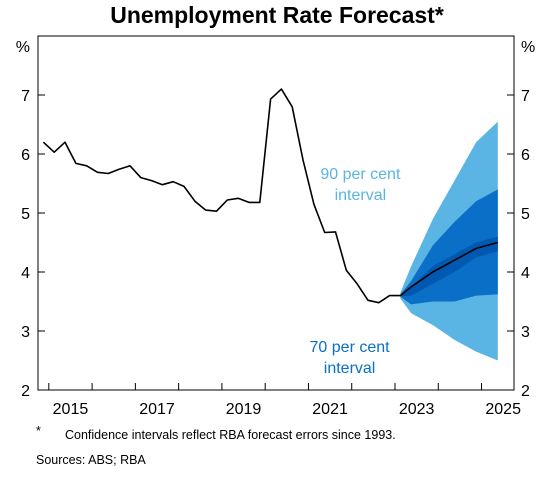 This screenshot has height=486, width=554. I want to click on annotation-70-line-1: interval, so click(350, 368).